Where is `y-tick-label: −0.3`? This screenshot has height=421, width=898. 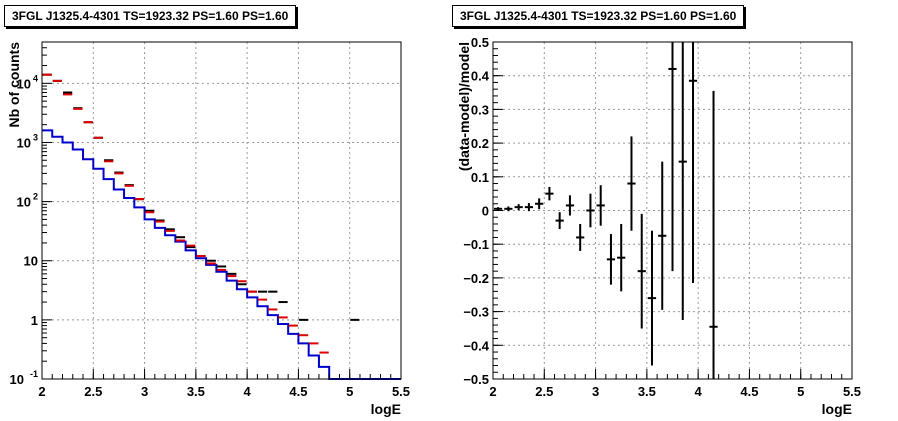 y-tick-label: −0.3 is located at coordinates (476, 312).